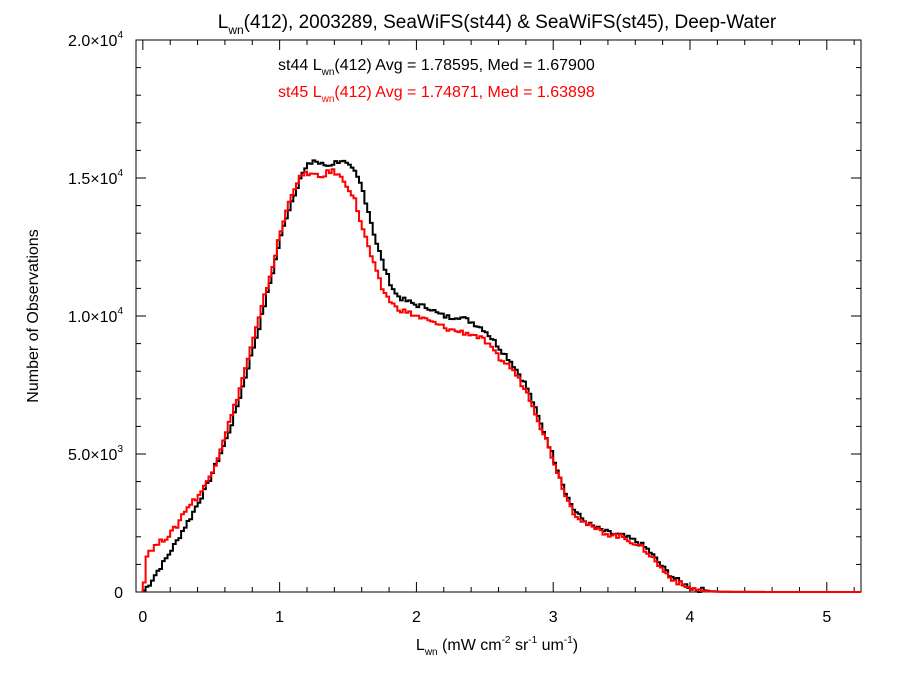 Image resolution: width=900 pixels, height=675 pixels. What do you see at coordinates (142, 617) in the screenshot?
I see `x-tick-label: 0` at bounding box center [142, 617].